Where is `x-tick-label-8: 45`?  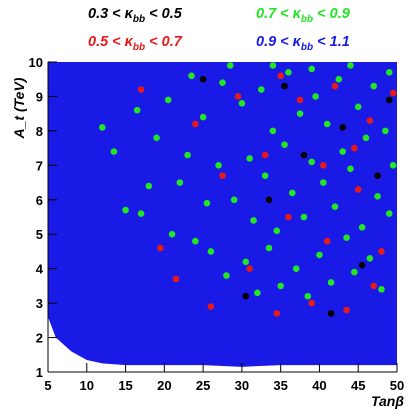 x-tick-label-8: 45 is located at coordinates (358, 385).